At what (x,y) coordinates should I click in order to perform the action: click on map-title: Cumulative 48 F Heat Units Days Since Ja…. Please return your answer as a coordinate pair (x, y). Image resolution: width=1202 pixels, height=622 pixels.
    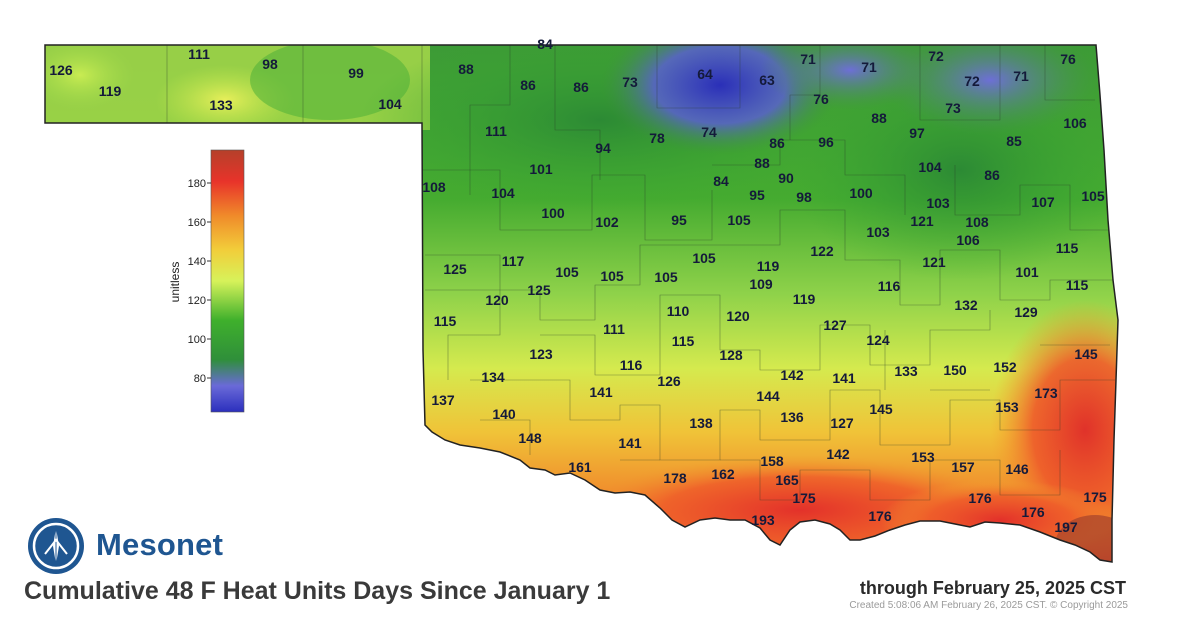
    Looking at the image, I should click on (317, 591).